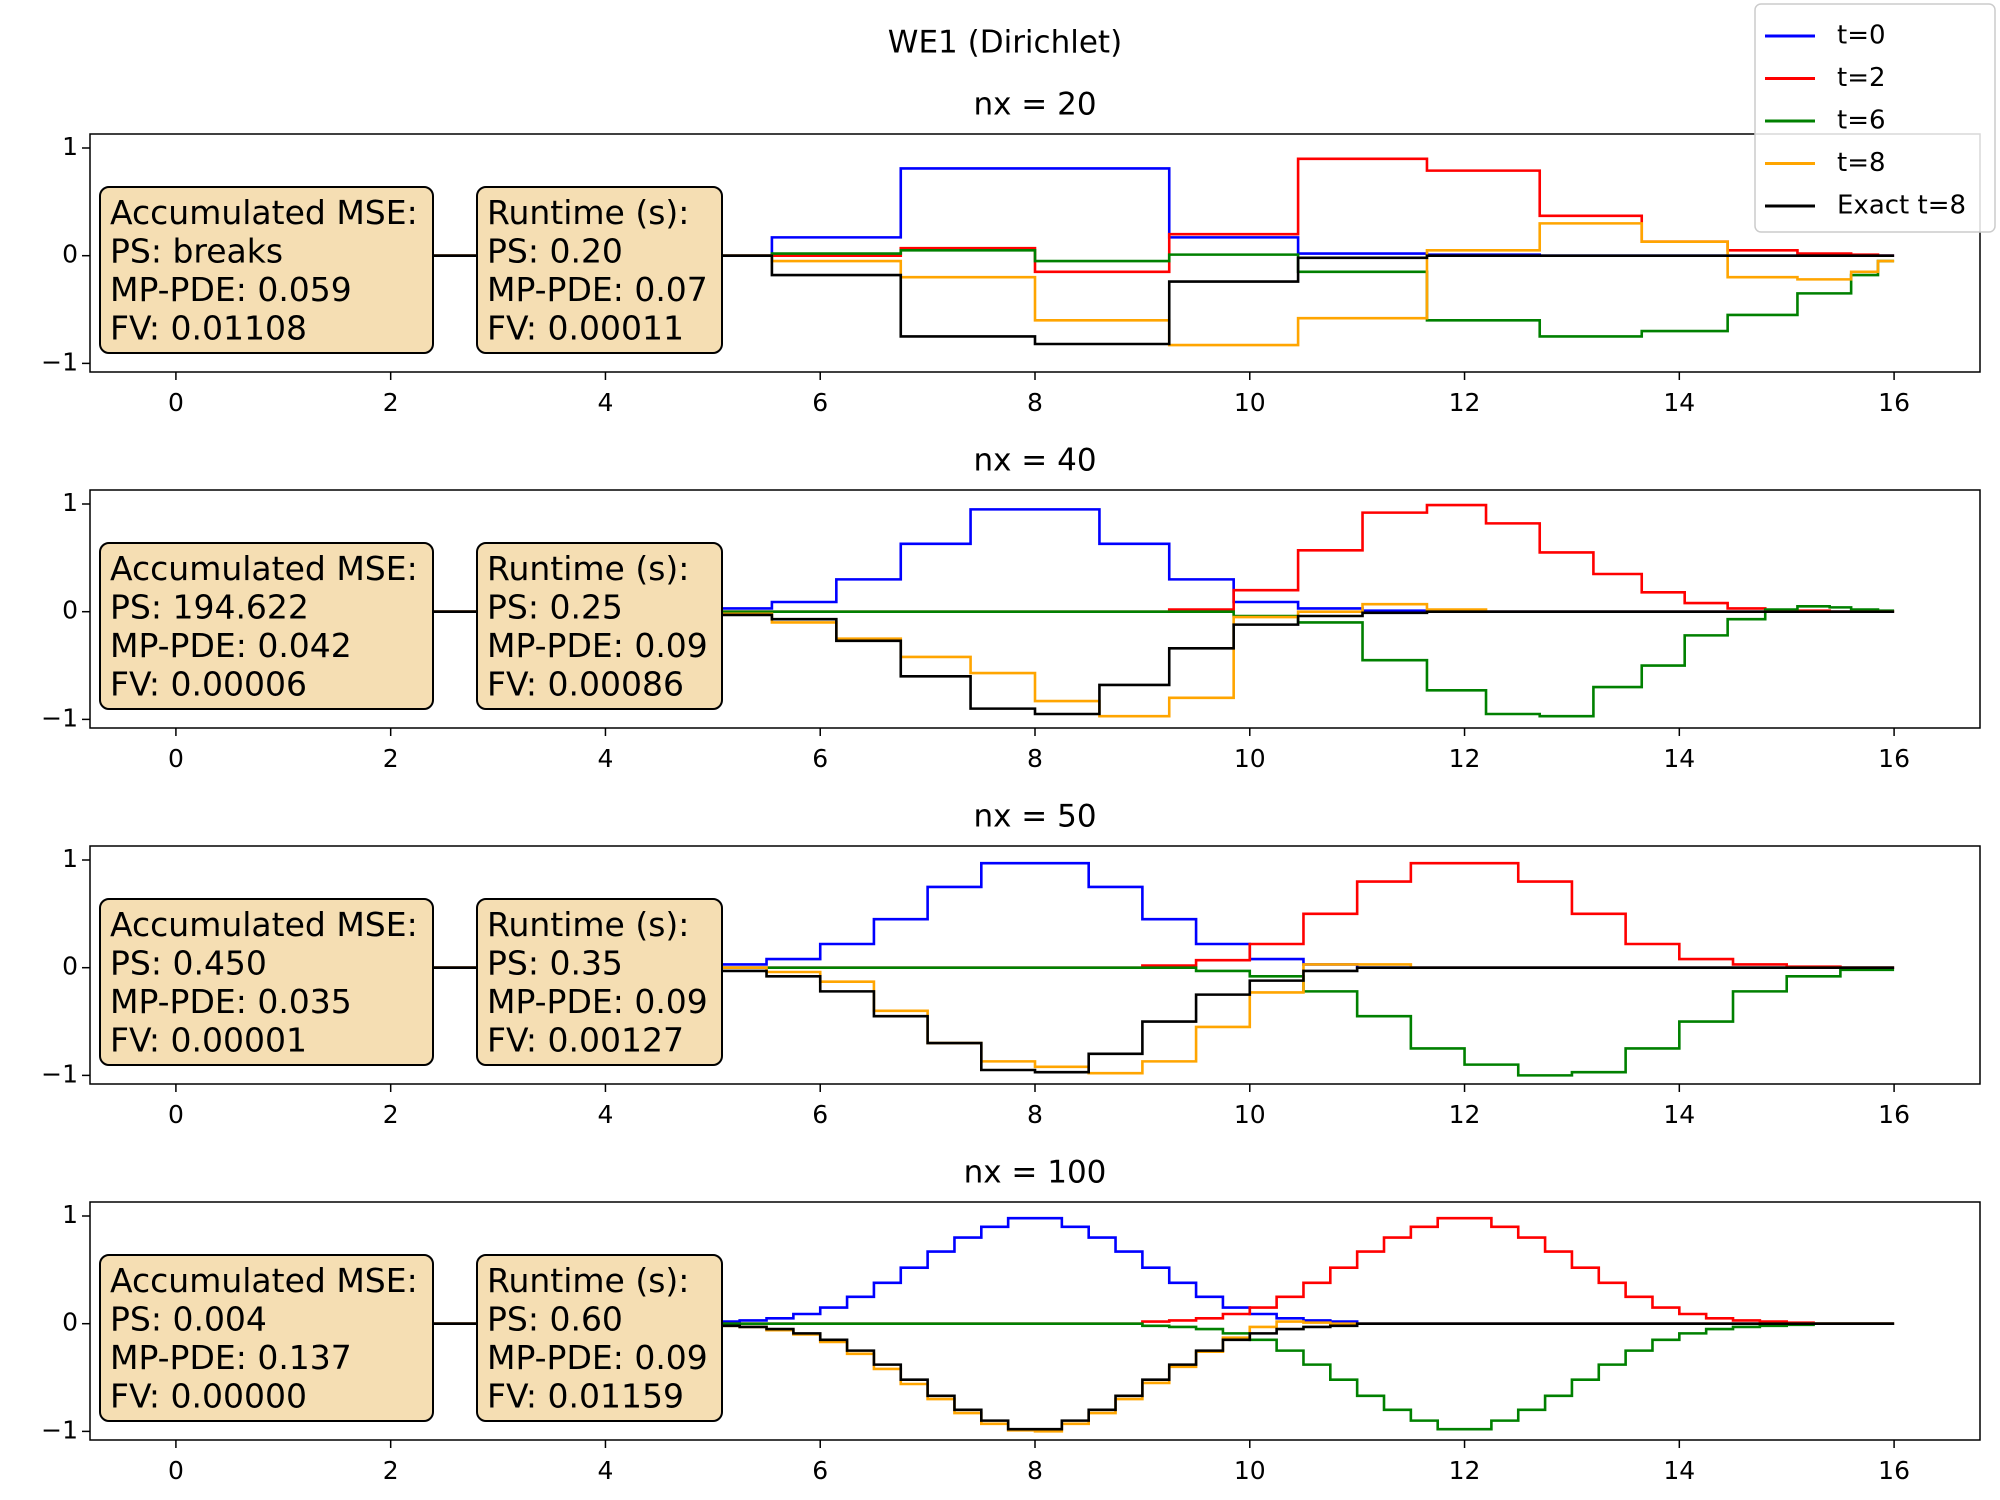 The width and height of the screenshot is (2000, 1500). What do you see at coordinates (555, 607) in the screenshot?
I see `annotation-text: PS: 0.25` at bounding box center [555, 607].